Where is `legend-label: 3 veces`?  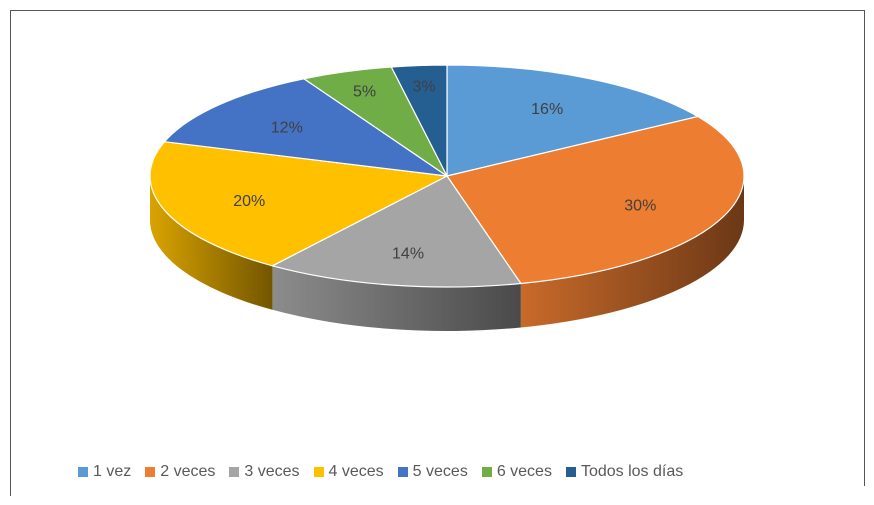
legend-label: 3 veces is located at coordinates (272, 471).